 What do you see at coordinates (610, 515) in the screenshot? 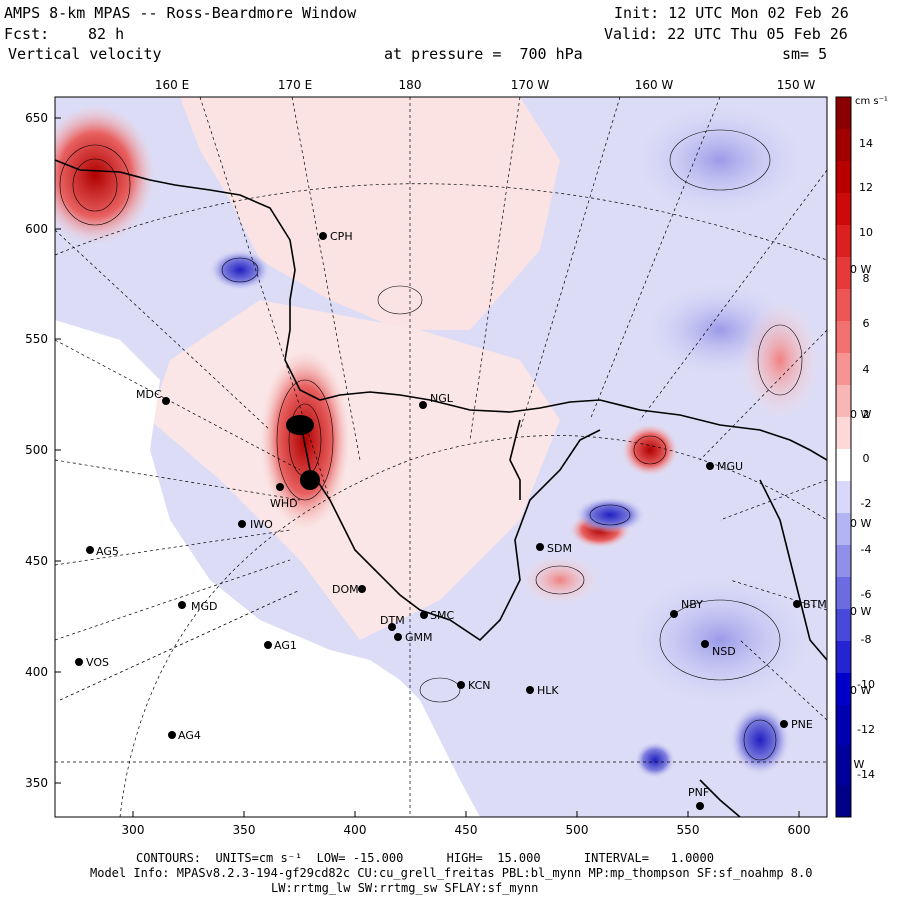
I see `downdraft-core-east` at bounding box center [610, 515].